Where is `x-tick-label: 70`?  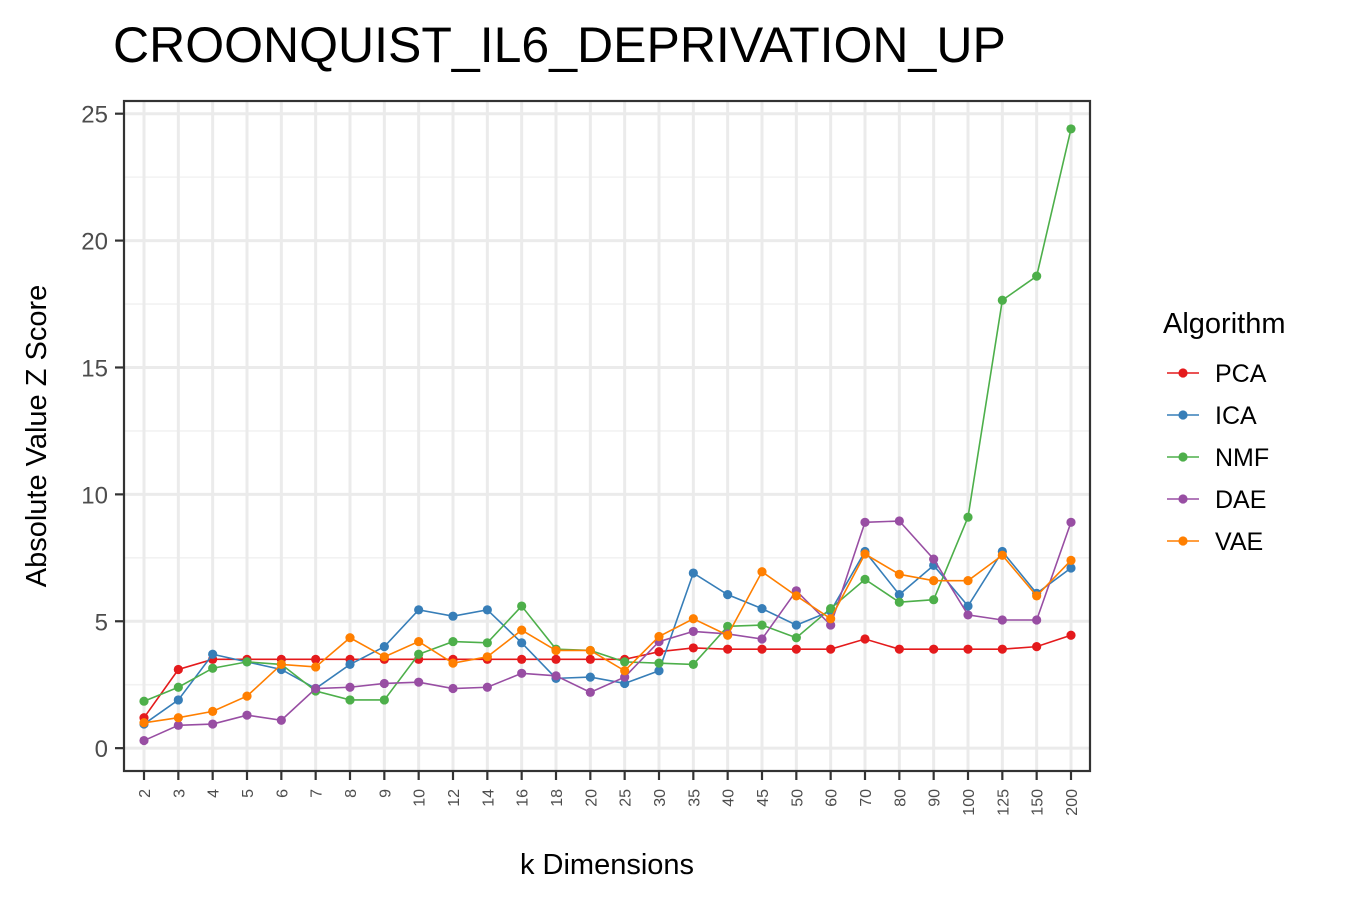 x-tick-label: 70 is located at coordinates (866, 798).